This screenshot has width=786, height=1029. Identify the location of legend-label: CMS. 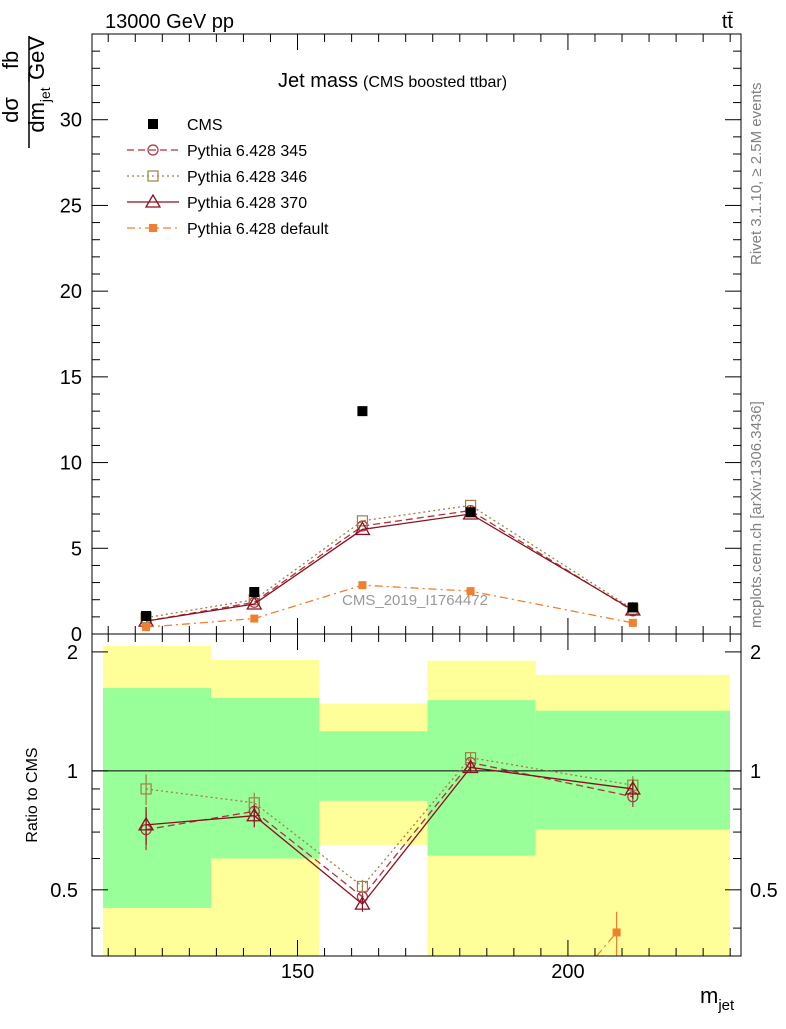
(205, 125).